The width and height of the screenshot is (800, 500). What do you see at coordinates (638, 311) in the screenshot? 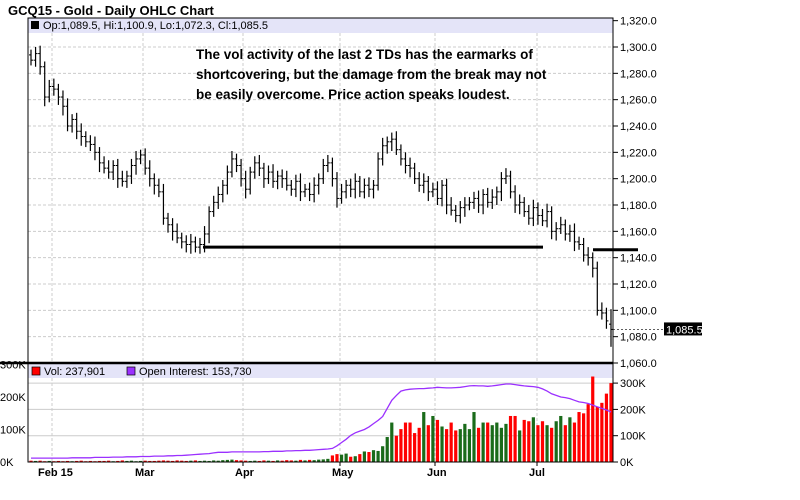
I see `price-tick-label: 1,100.0` at bounding box center [638, 311].